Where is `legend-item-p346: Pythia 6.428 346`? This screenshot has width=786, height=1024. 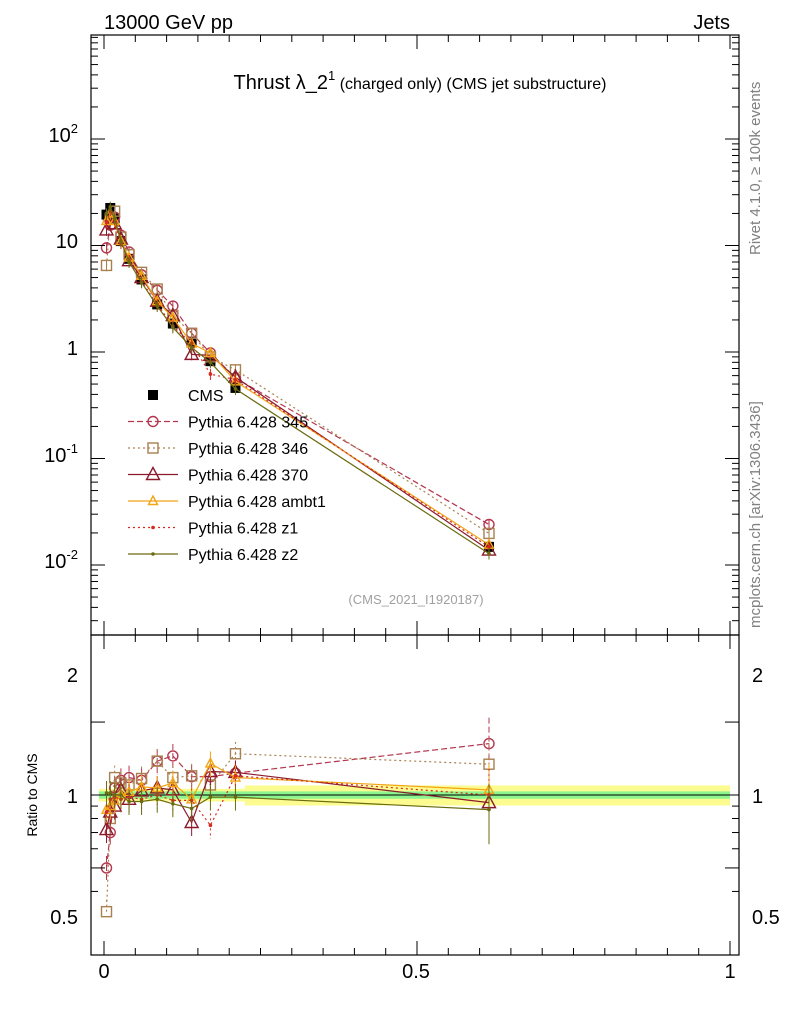
legend-item-p346: Pythia 6.428 346 is located at coordinates (218, 449).